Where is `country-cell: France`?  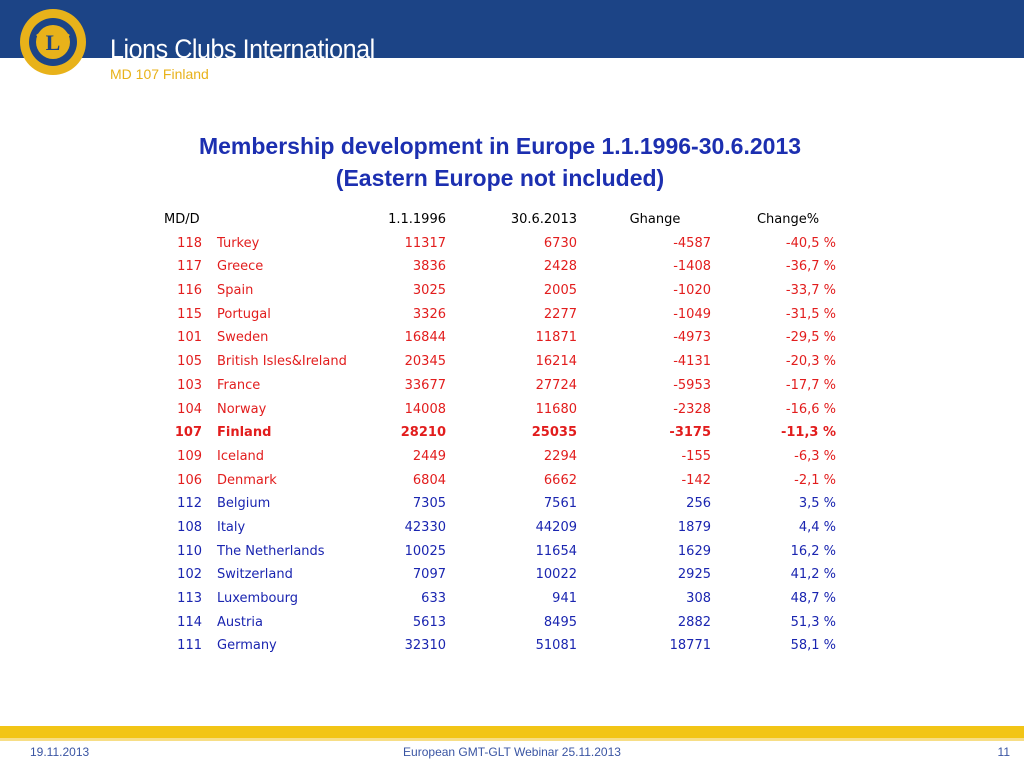
country-cell: France is located at coordinates (239, 385).